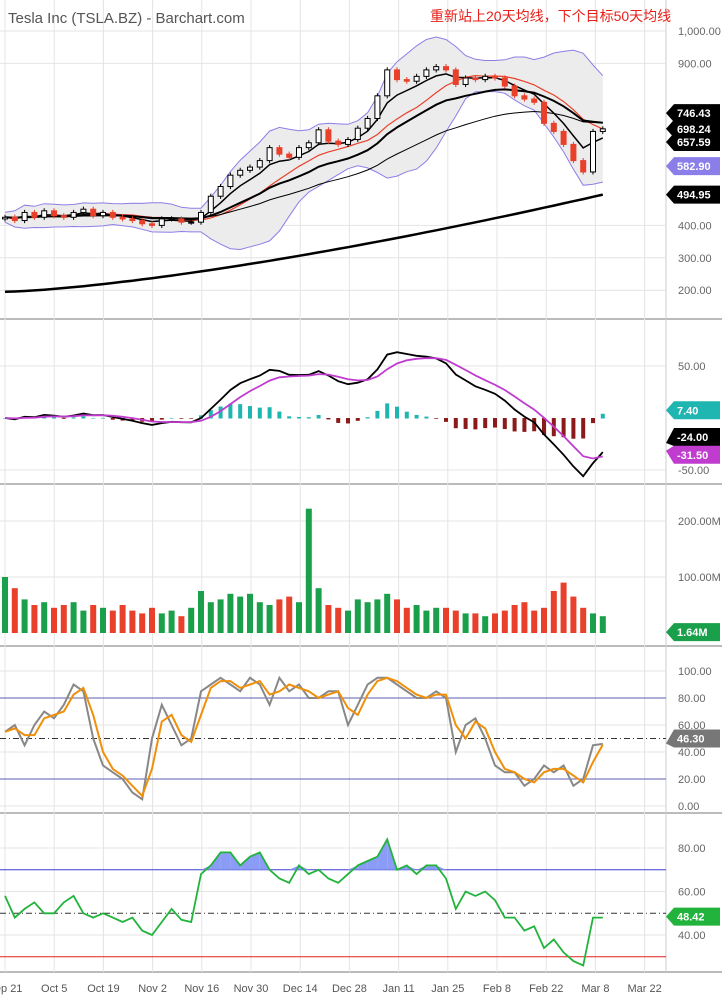 Image resolution: width=722 pixels, height=1000 pixels. Describe the element at coordinates (303, 170) in the screenshot. I see `bollinger-lower` at that location.